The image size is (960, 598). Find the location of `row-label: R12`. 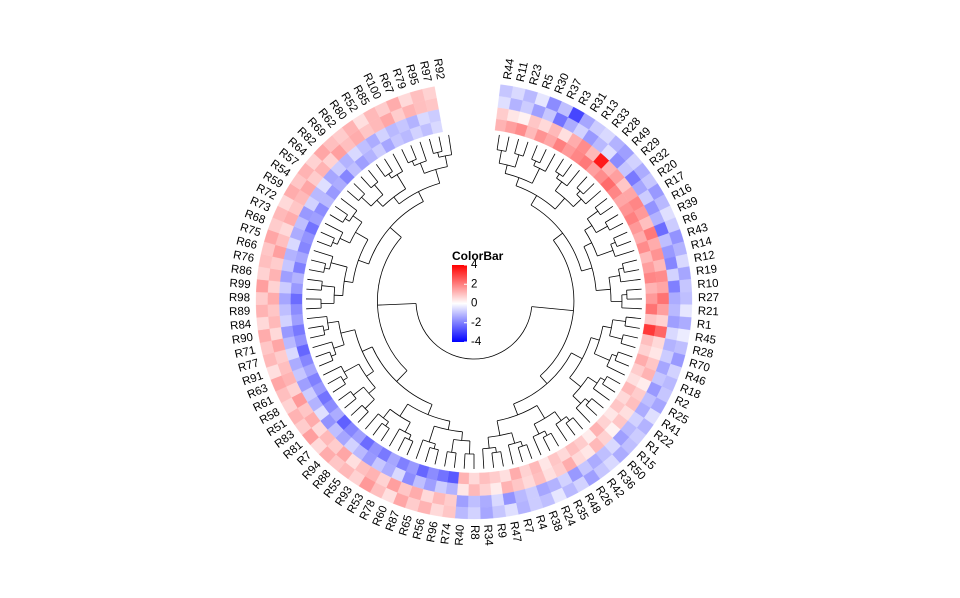

row-label: R12 is located at coordinates (704, 257).